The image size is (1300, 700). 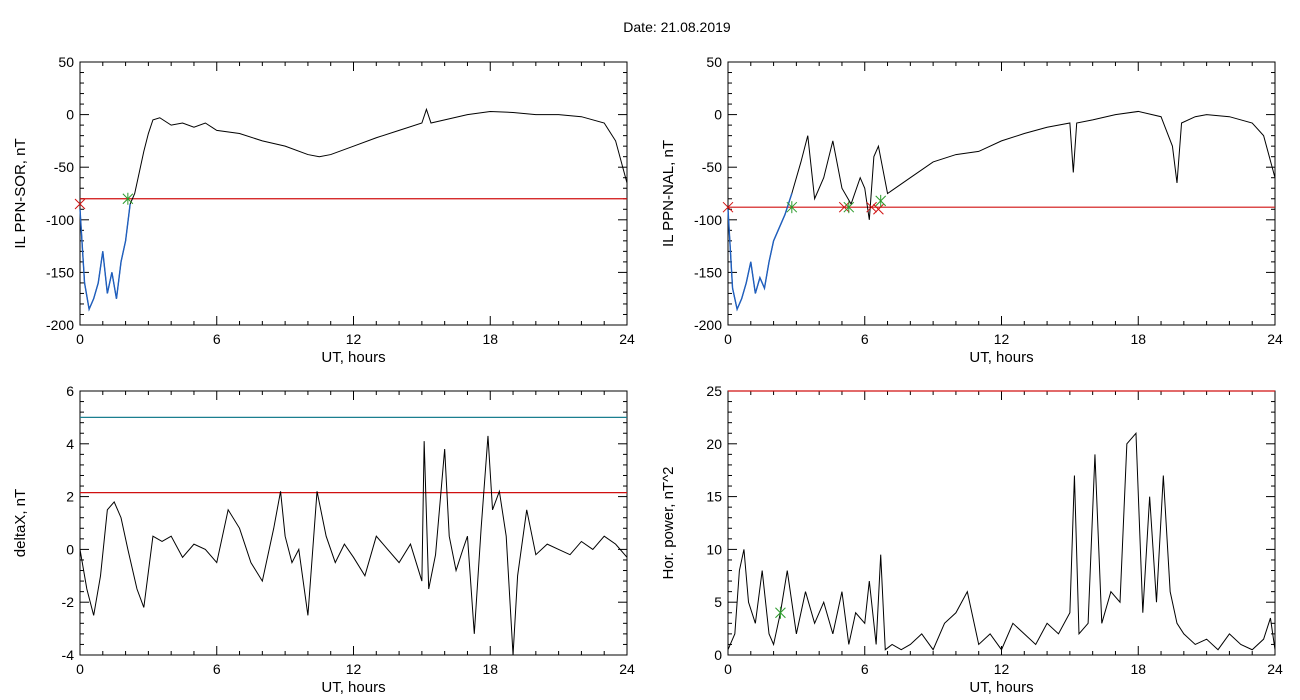 I want to click on y-axis-label: IL PPN-SOR, nT, so click(x=20, y=193).